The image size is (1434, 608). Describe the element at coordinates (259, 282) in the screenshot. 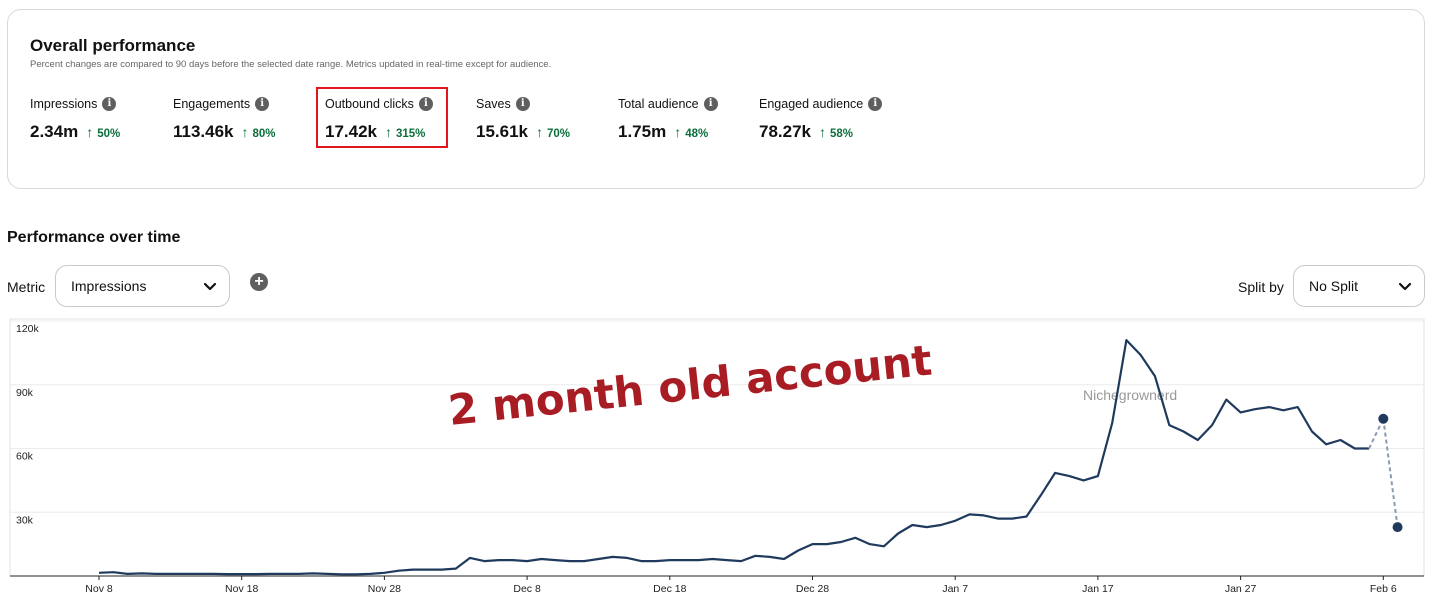

I see `add-metric-icon: +` at that location.